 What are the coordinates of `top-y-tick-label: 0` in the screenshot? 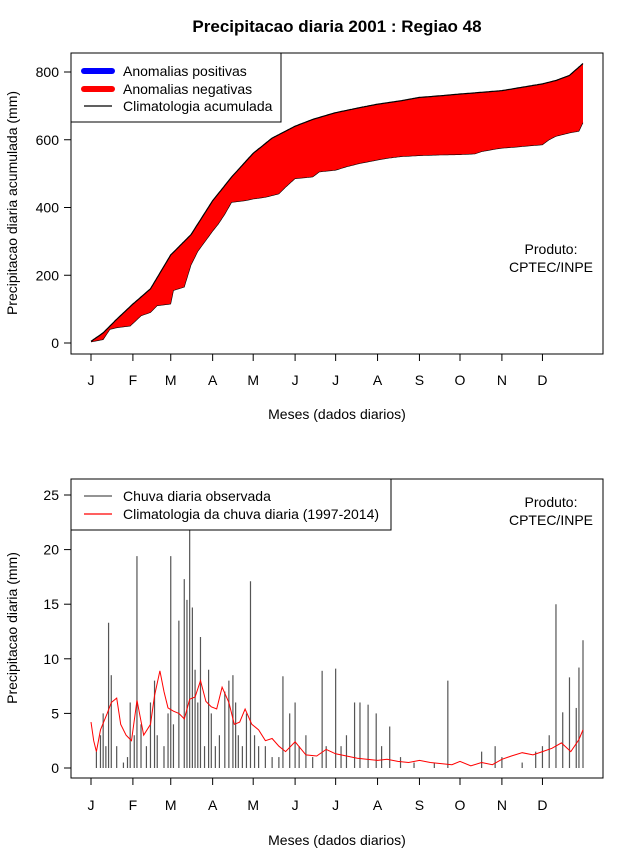 It's located at (55, 343).